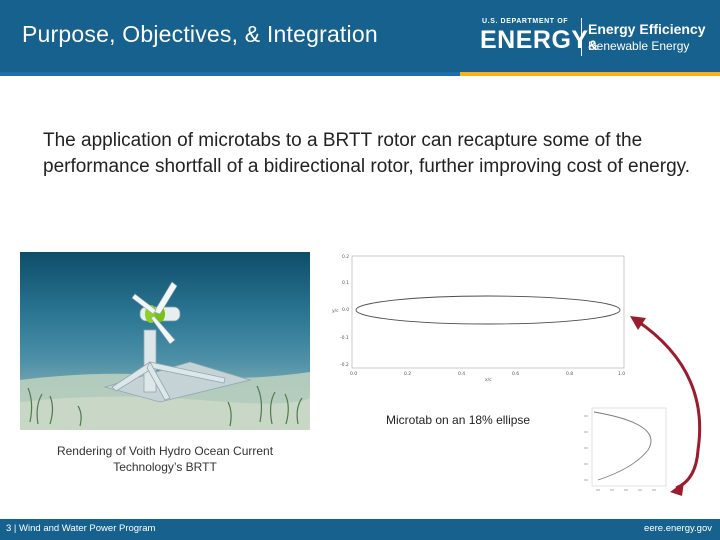 Image resolution: width=720 pixels, height=540 pixels. What do you see at coordinates (345, 310) in the screenshot?
I see `y-tick-label: 0.0` at bounding box center [345, 310].